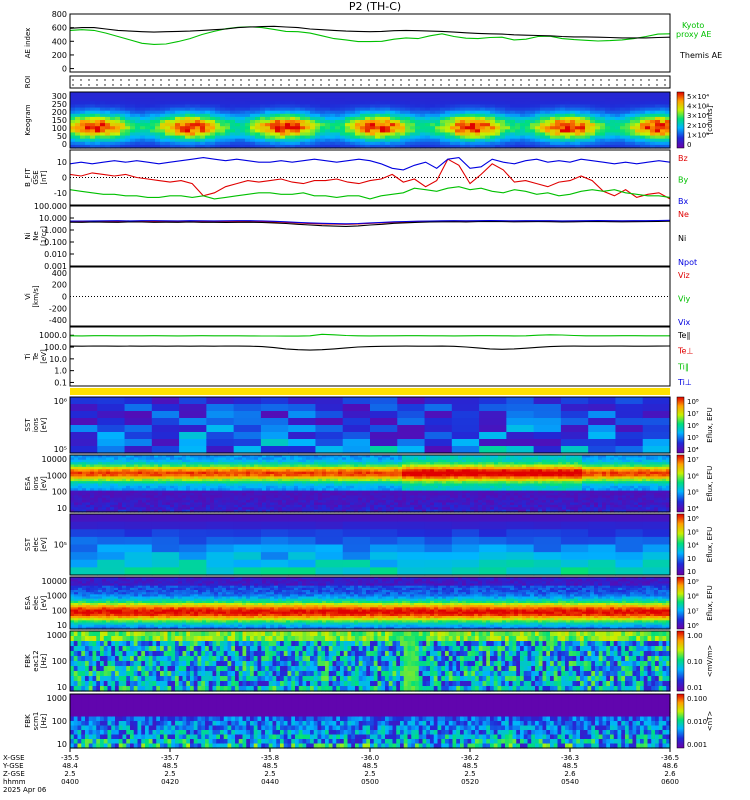 This screenshot has height=800, width=750. I want to click on bfield-ylabel: B_FIT, so click(28, 176).